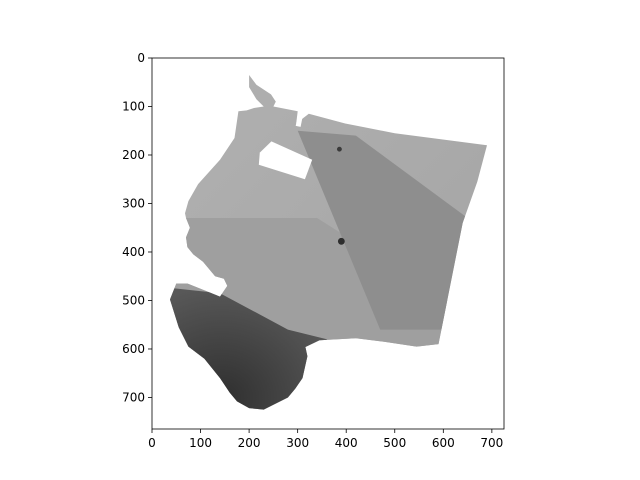 This screenshot has height=480, width=640. Describe the element at coordinates (141, 58) in the screenshot. I see `y-tick-label: 0` at that location.